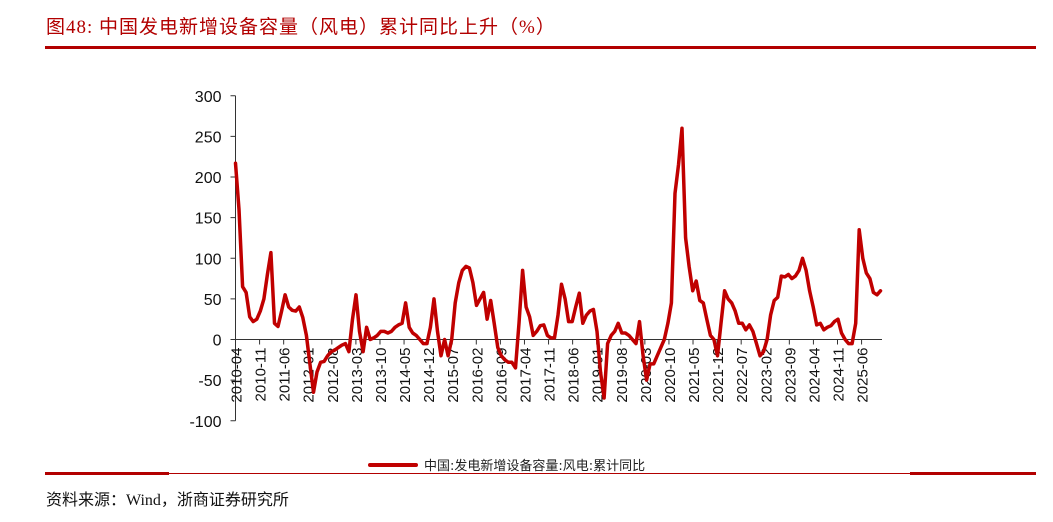  Describe the element at coordinates (205, 422) in the screenshot. I see `y-tick-label: -100` at that location.